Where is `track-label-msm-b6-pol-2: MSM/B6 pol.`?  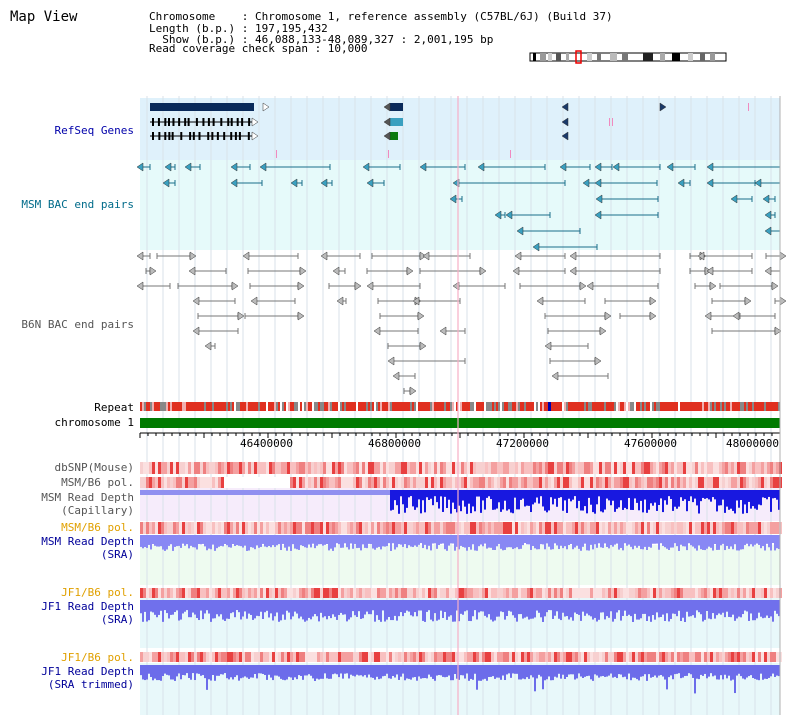
track-label-msm-b6-pol-2: MSM/B6 pol. is located at coordinates (97, 527).